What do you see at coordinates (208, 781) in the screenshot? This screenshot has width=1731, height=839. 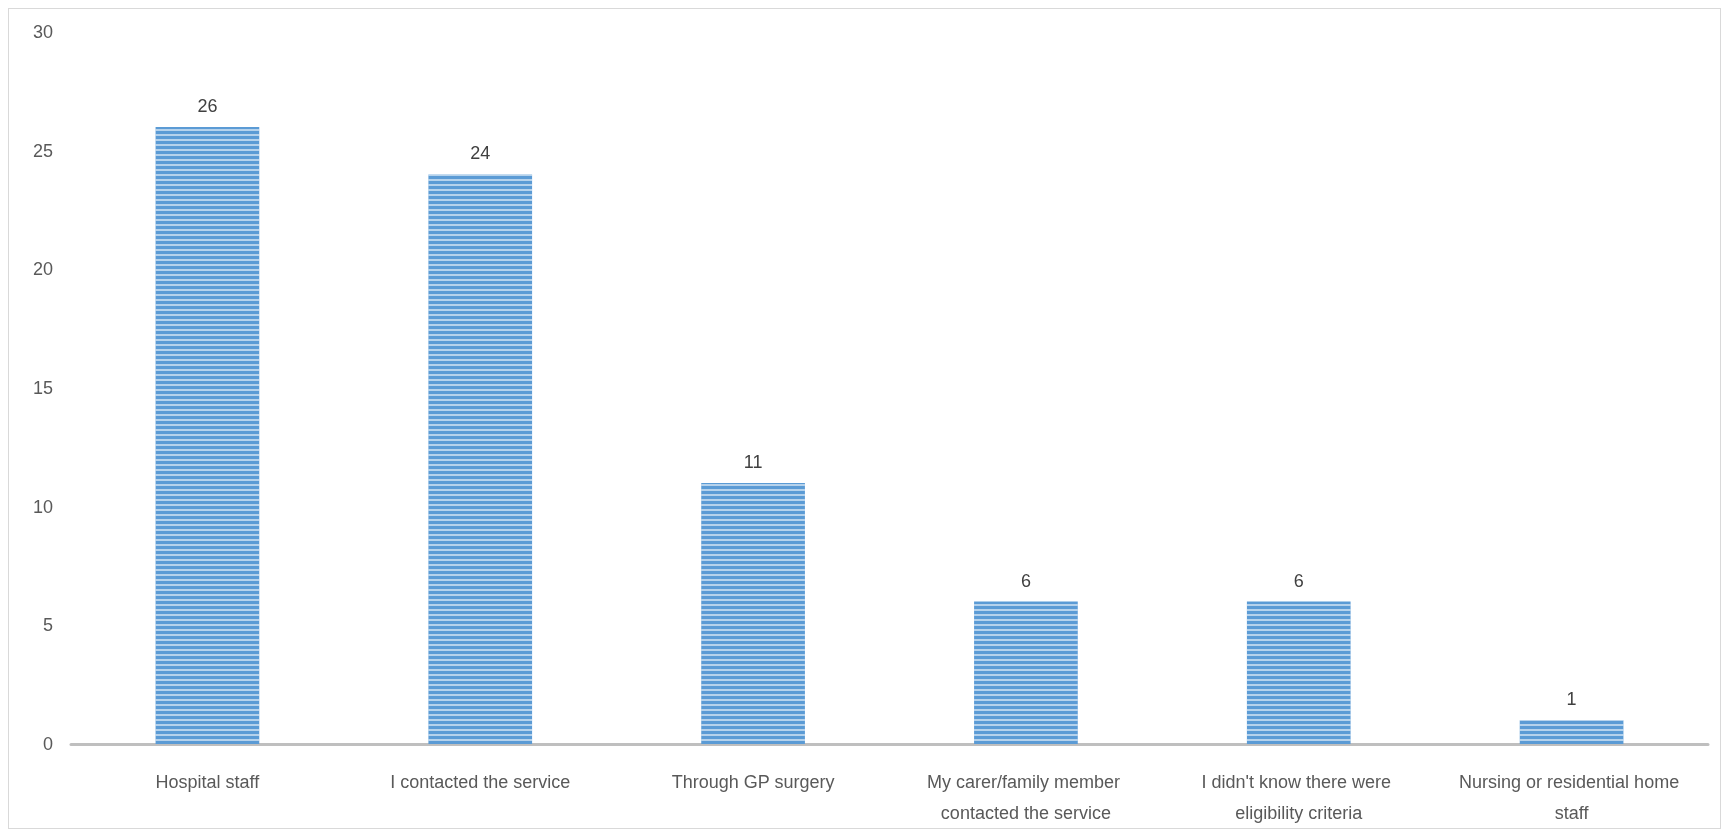 I see `x-tick-label: Hospital staff` at bounding box center [208, 781].